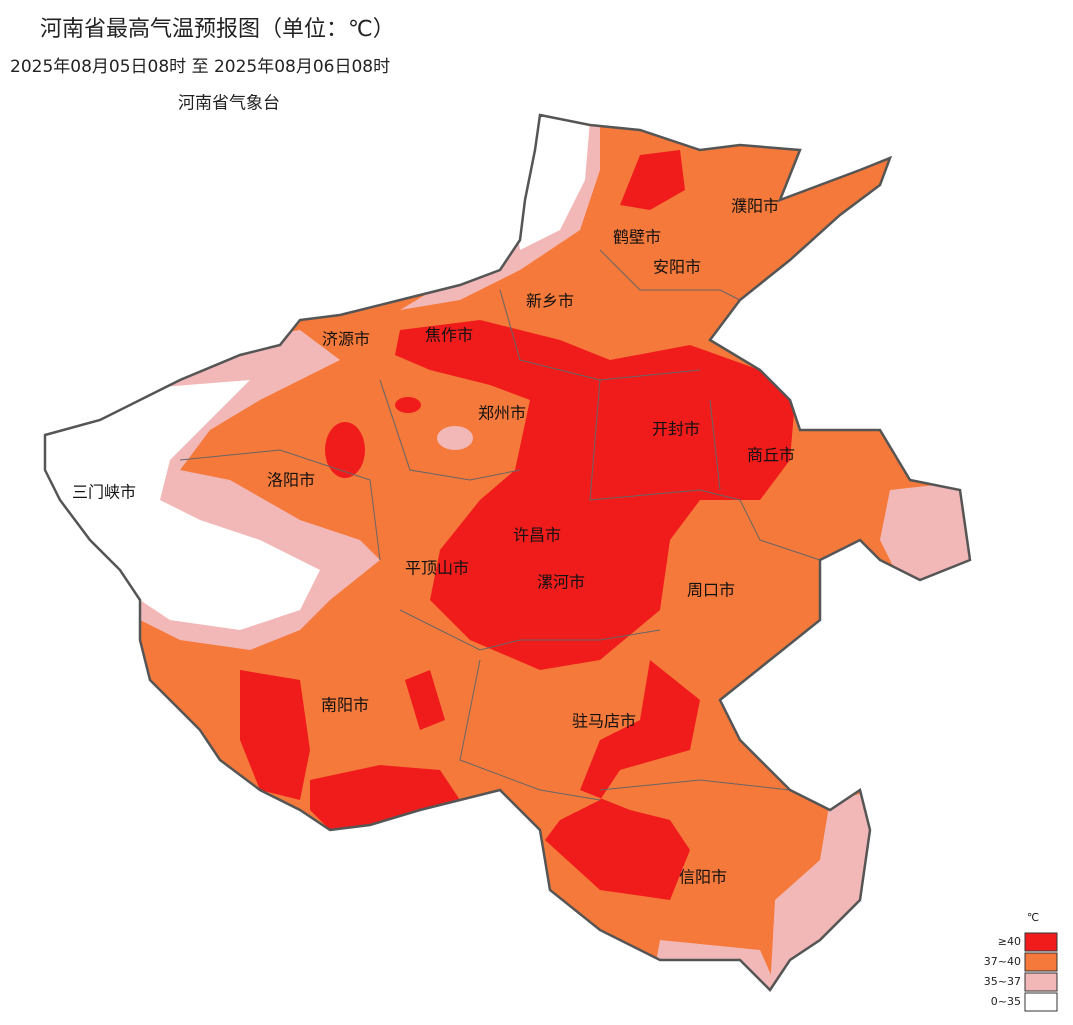  Describe the element at coordinates (1002, 961) in the screenshot. I see `legend-label: 37~40` at that location.